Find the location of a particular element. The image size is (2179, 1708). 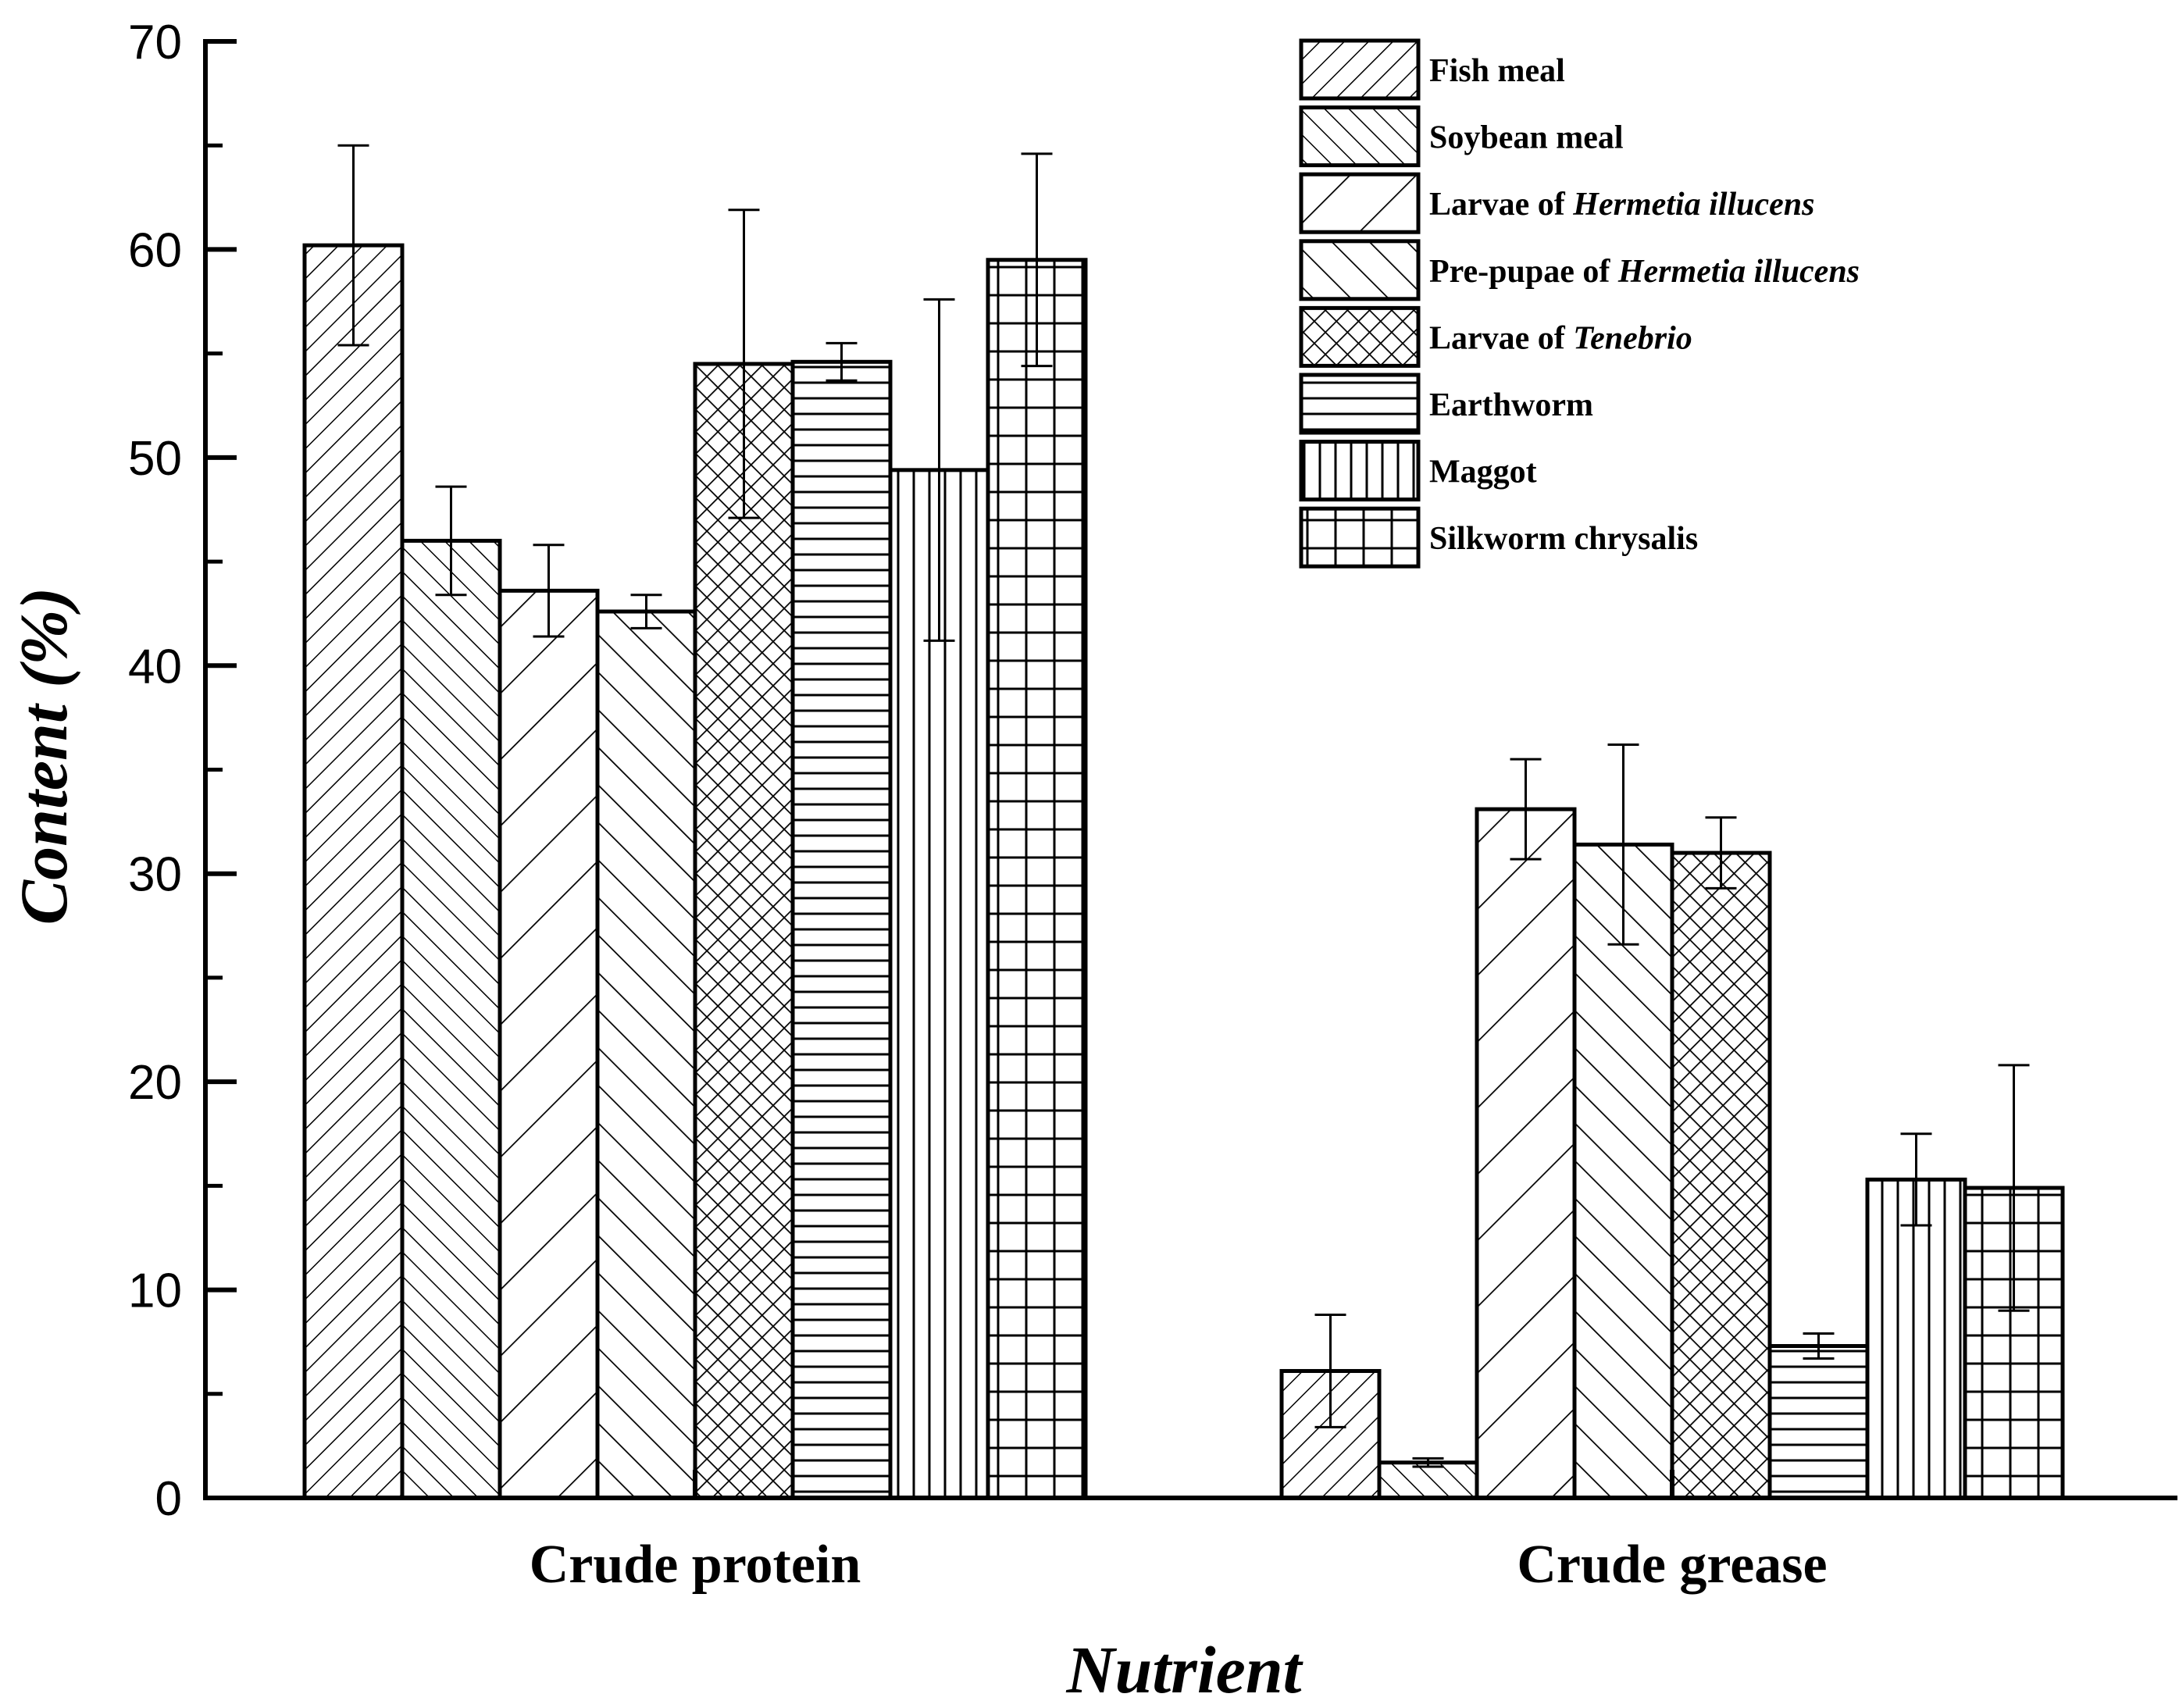

legend-item: Pre-pupae of Hermetia illucens is located at coordinates (1579, 270).